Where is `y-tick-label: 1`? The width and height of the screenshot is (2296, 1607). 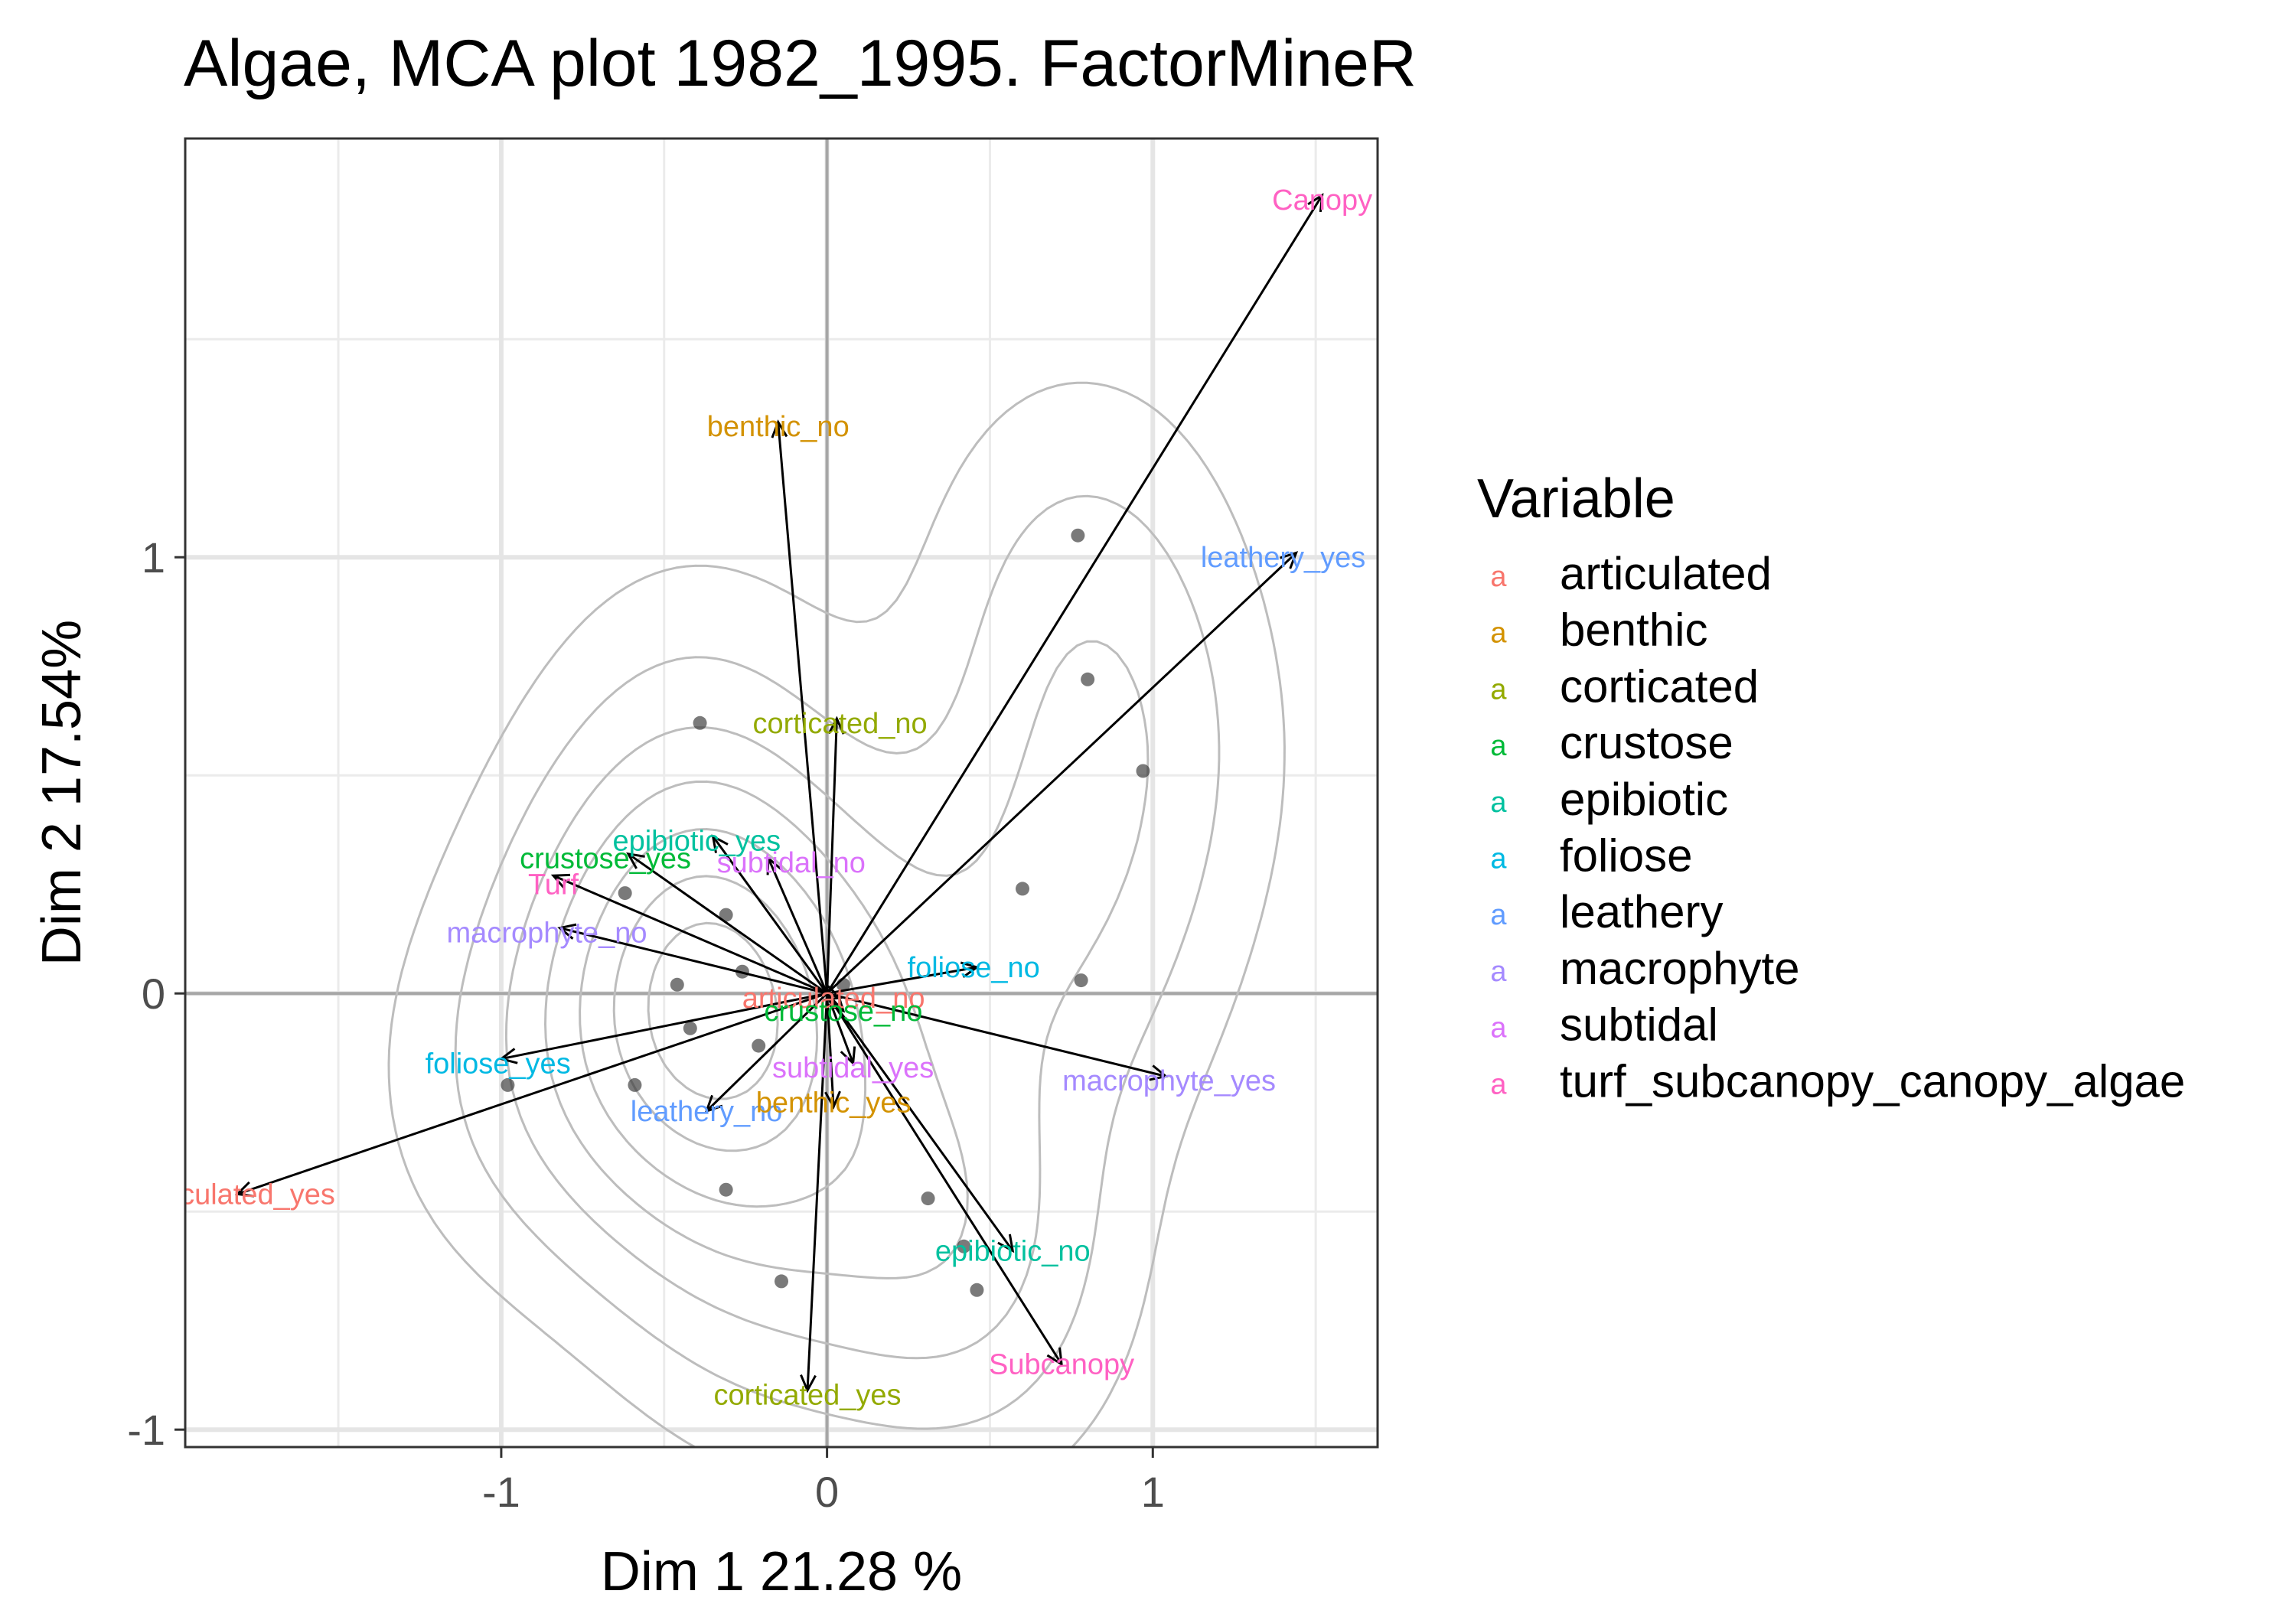
y-tick-label: 1 is located at coordinates (153, 557).